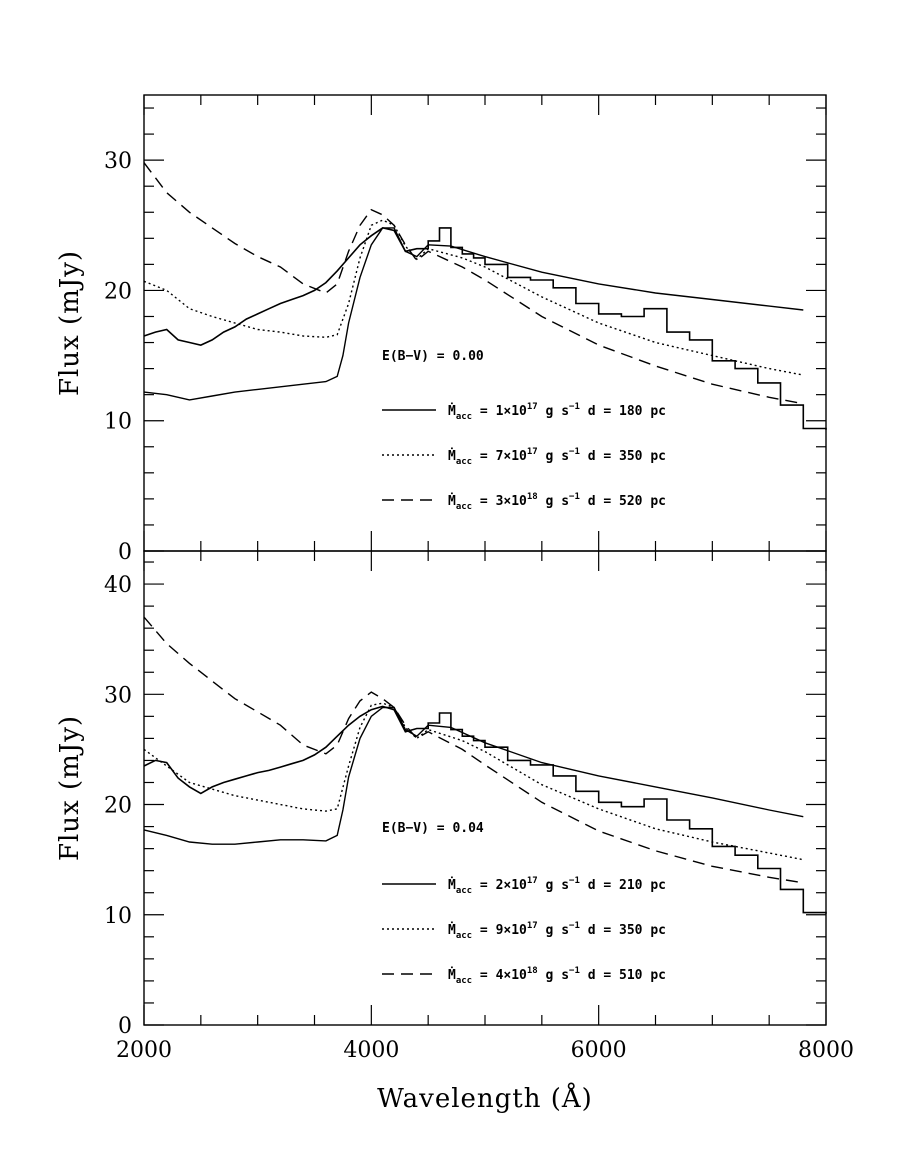 This screenshot has width=900, height=1164. I want to click on model-line-dotted, so click(473, 781).